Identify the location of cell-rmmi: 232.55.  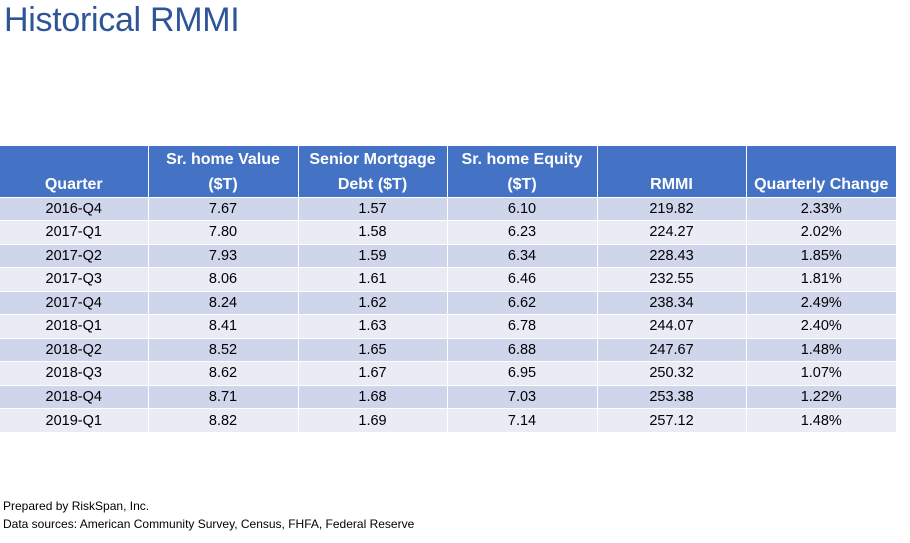
(672, 279).